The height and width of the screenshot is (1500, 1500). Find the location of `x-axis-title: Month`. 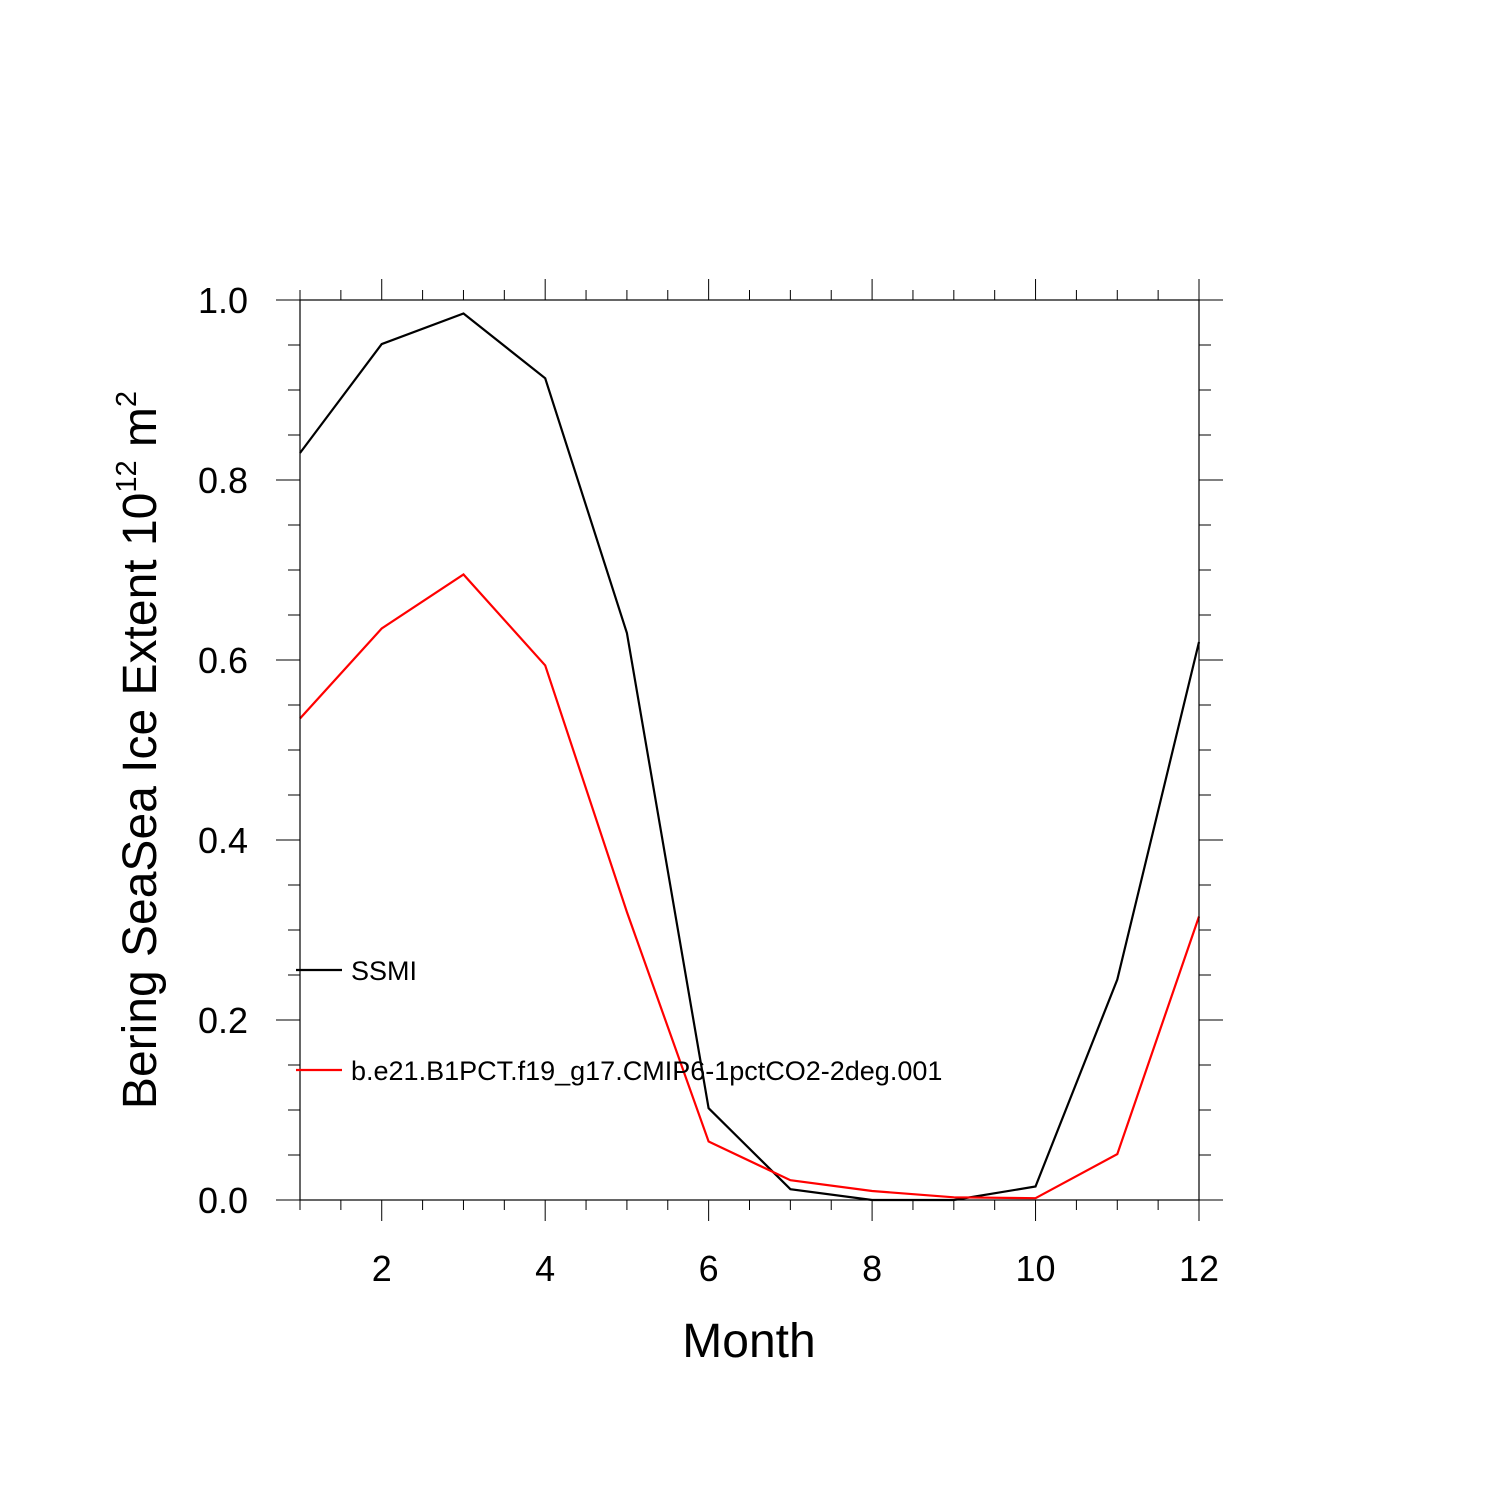

x-axis-title: Month is located at coordinates (748, 1341).